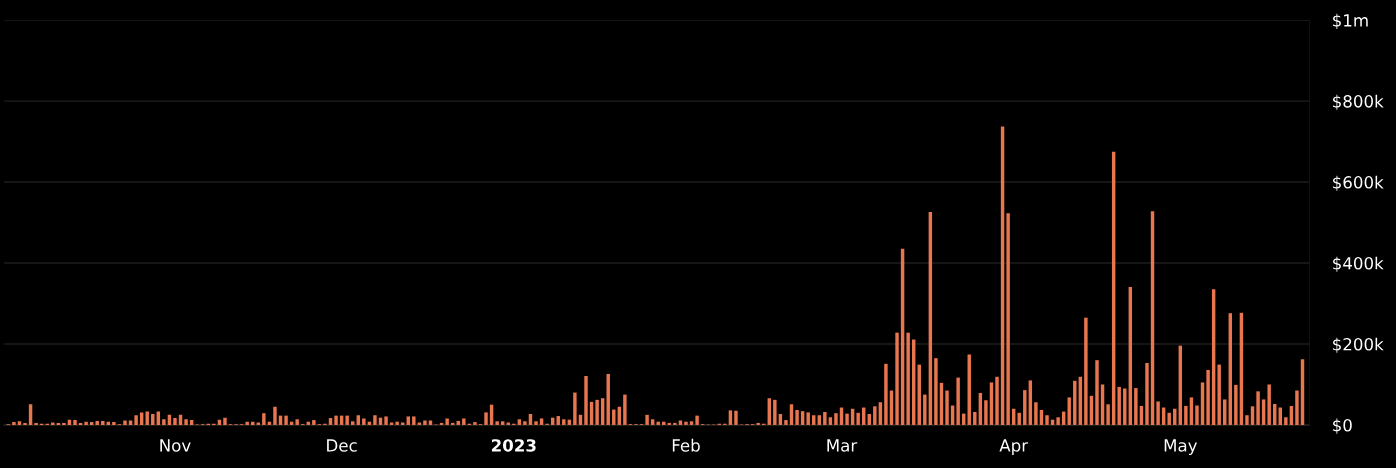 This screenshot has height=468, width=1396. I want to click on x-tick-label: Mar, so click(842, 445).